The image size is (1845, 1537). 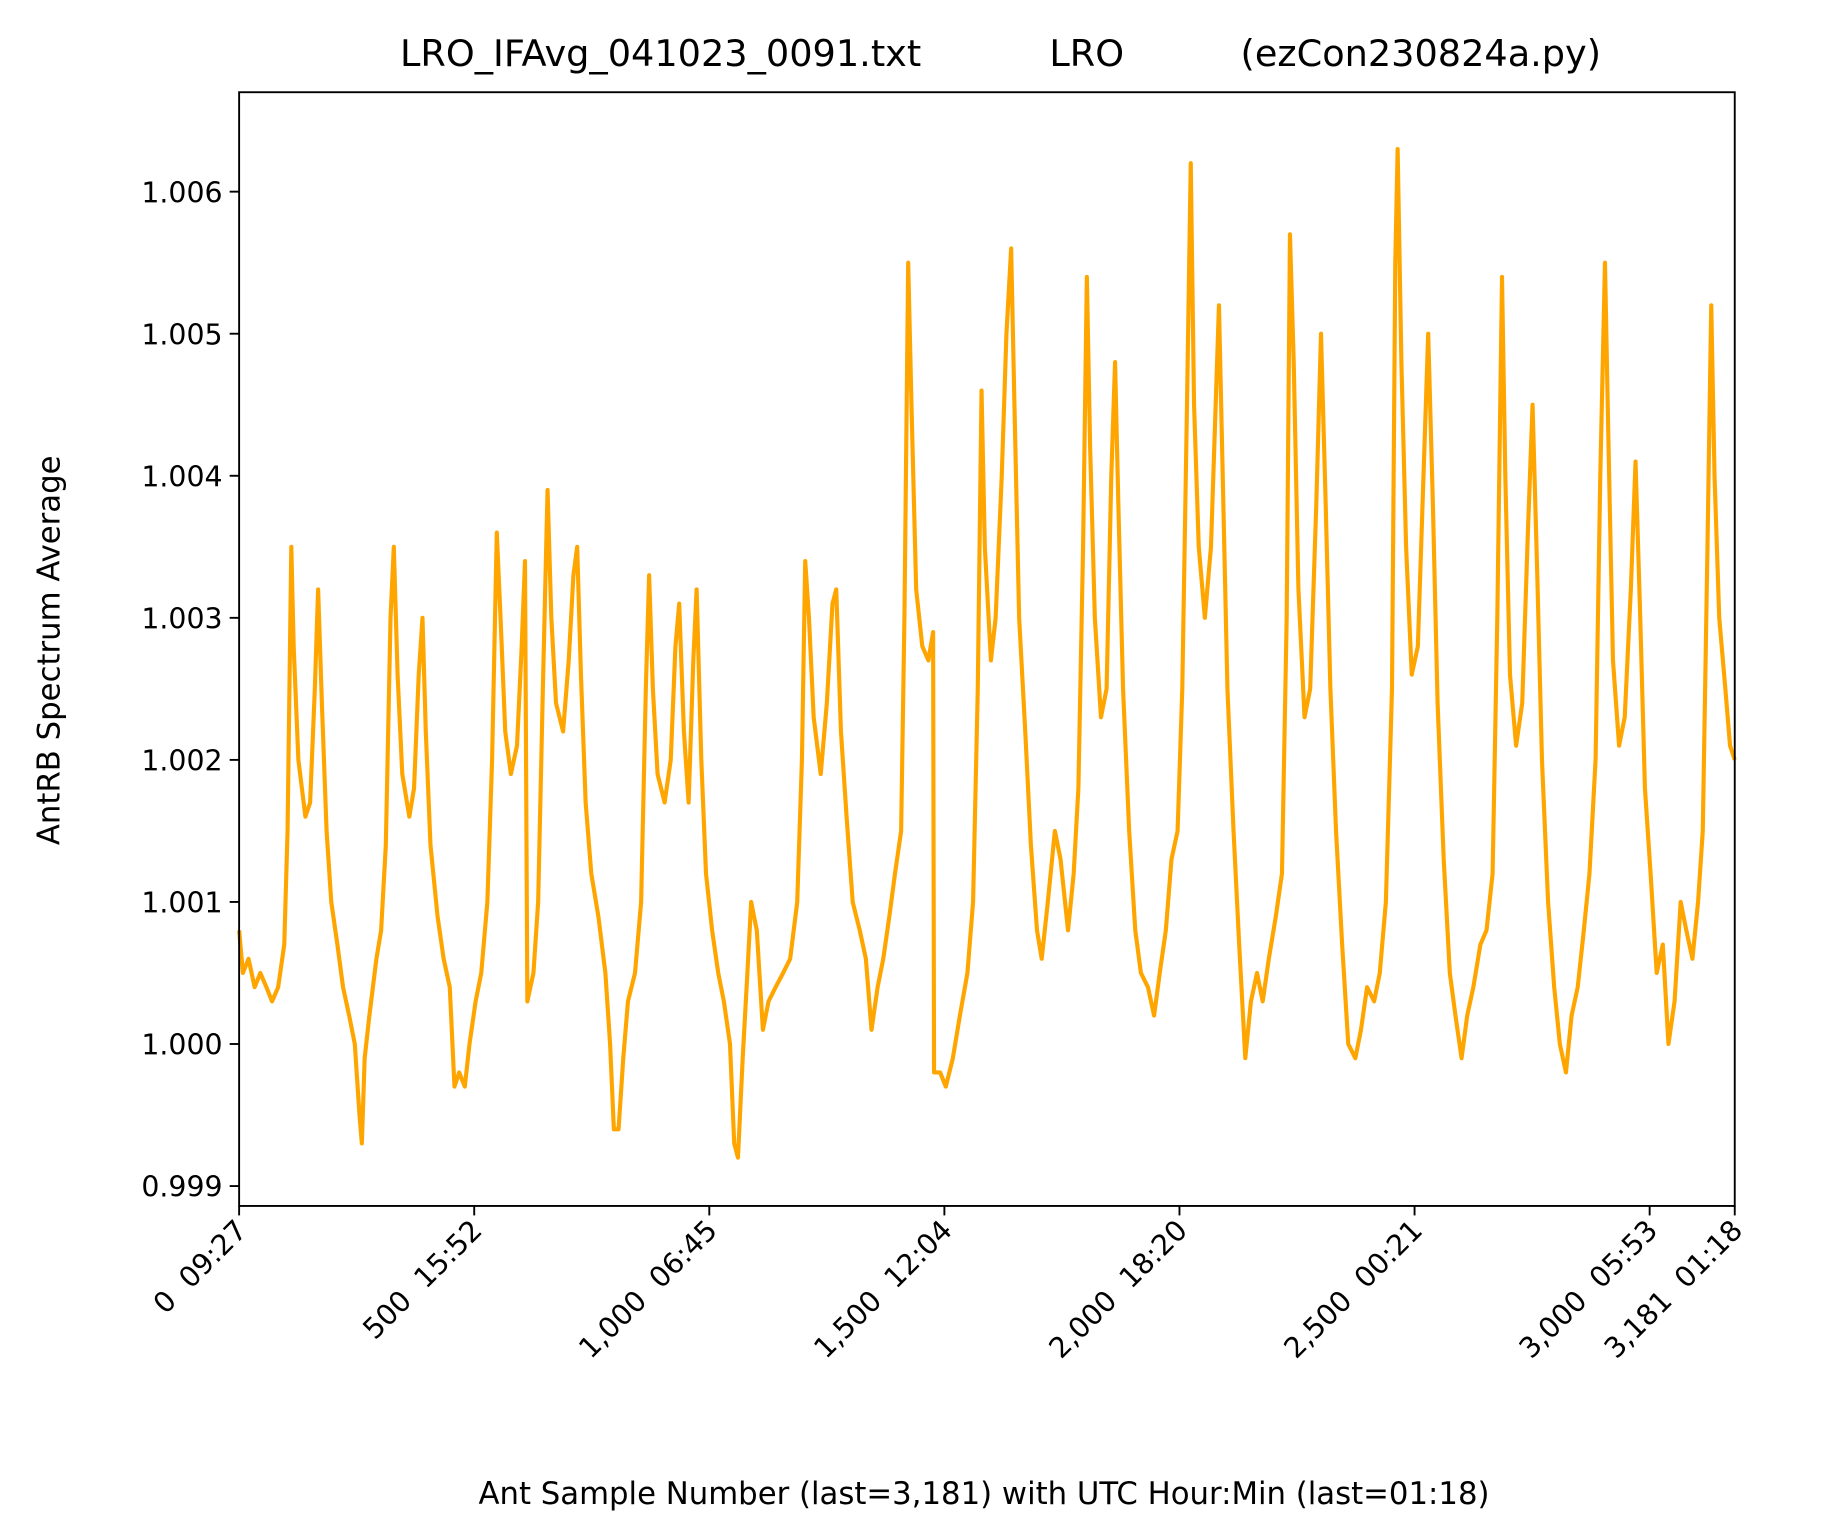 I want to click on y-tick-label: 1.002, so click(x=181, y=761).